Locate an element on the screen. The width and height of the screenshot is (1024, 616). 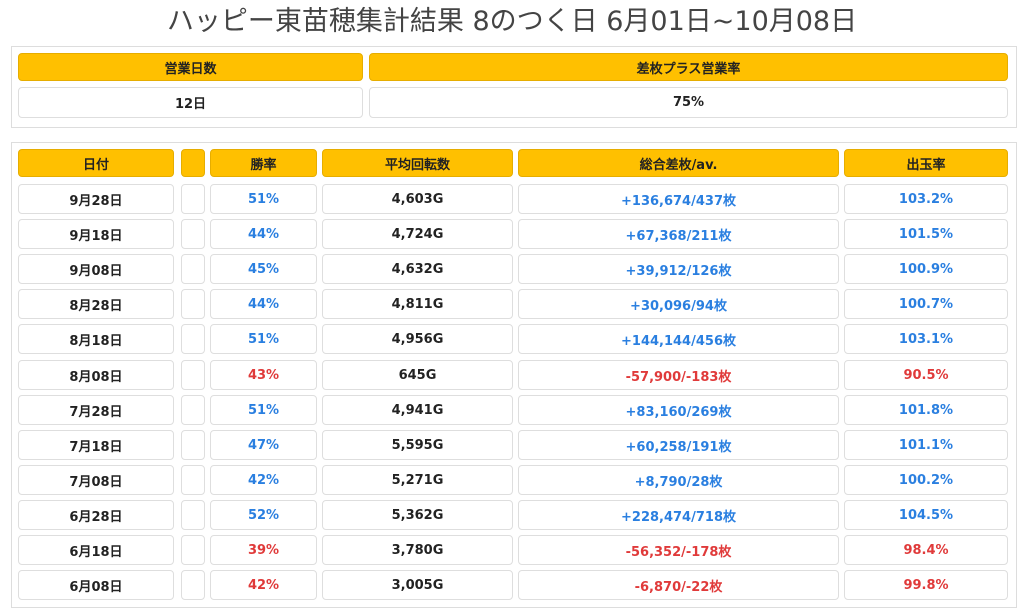
cell-date: 9月18日 is located at coordinates (96, 234).